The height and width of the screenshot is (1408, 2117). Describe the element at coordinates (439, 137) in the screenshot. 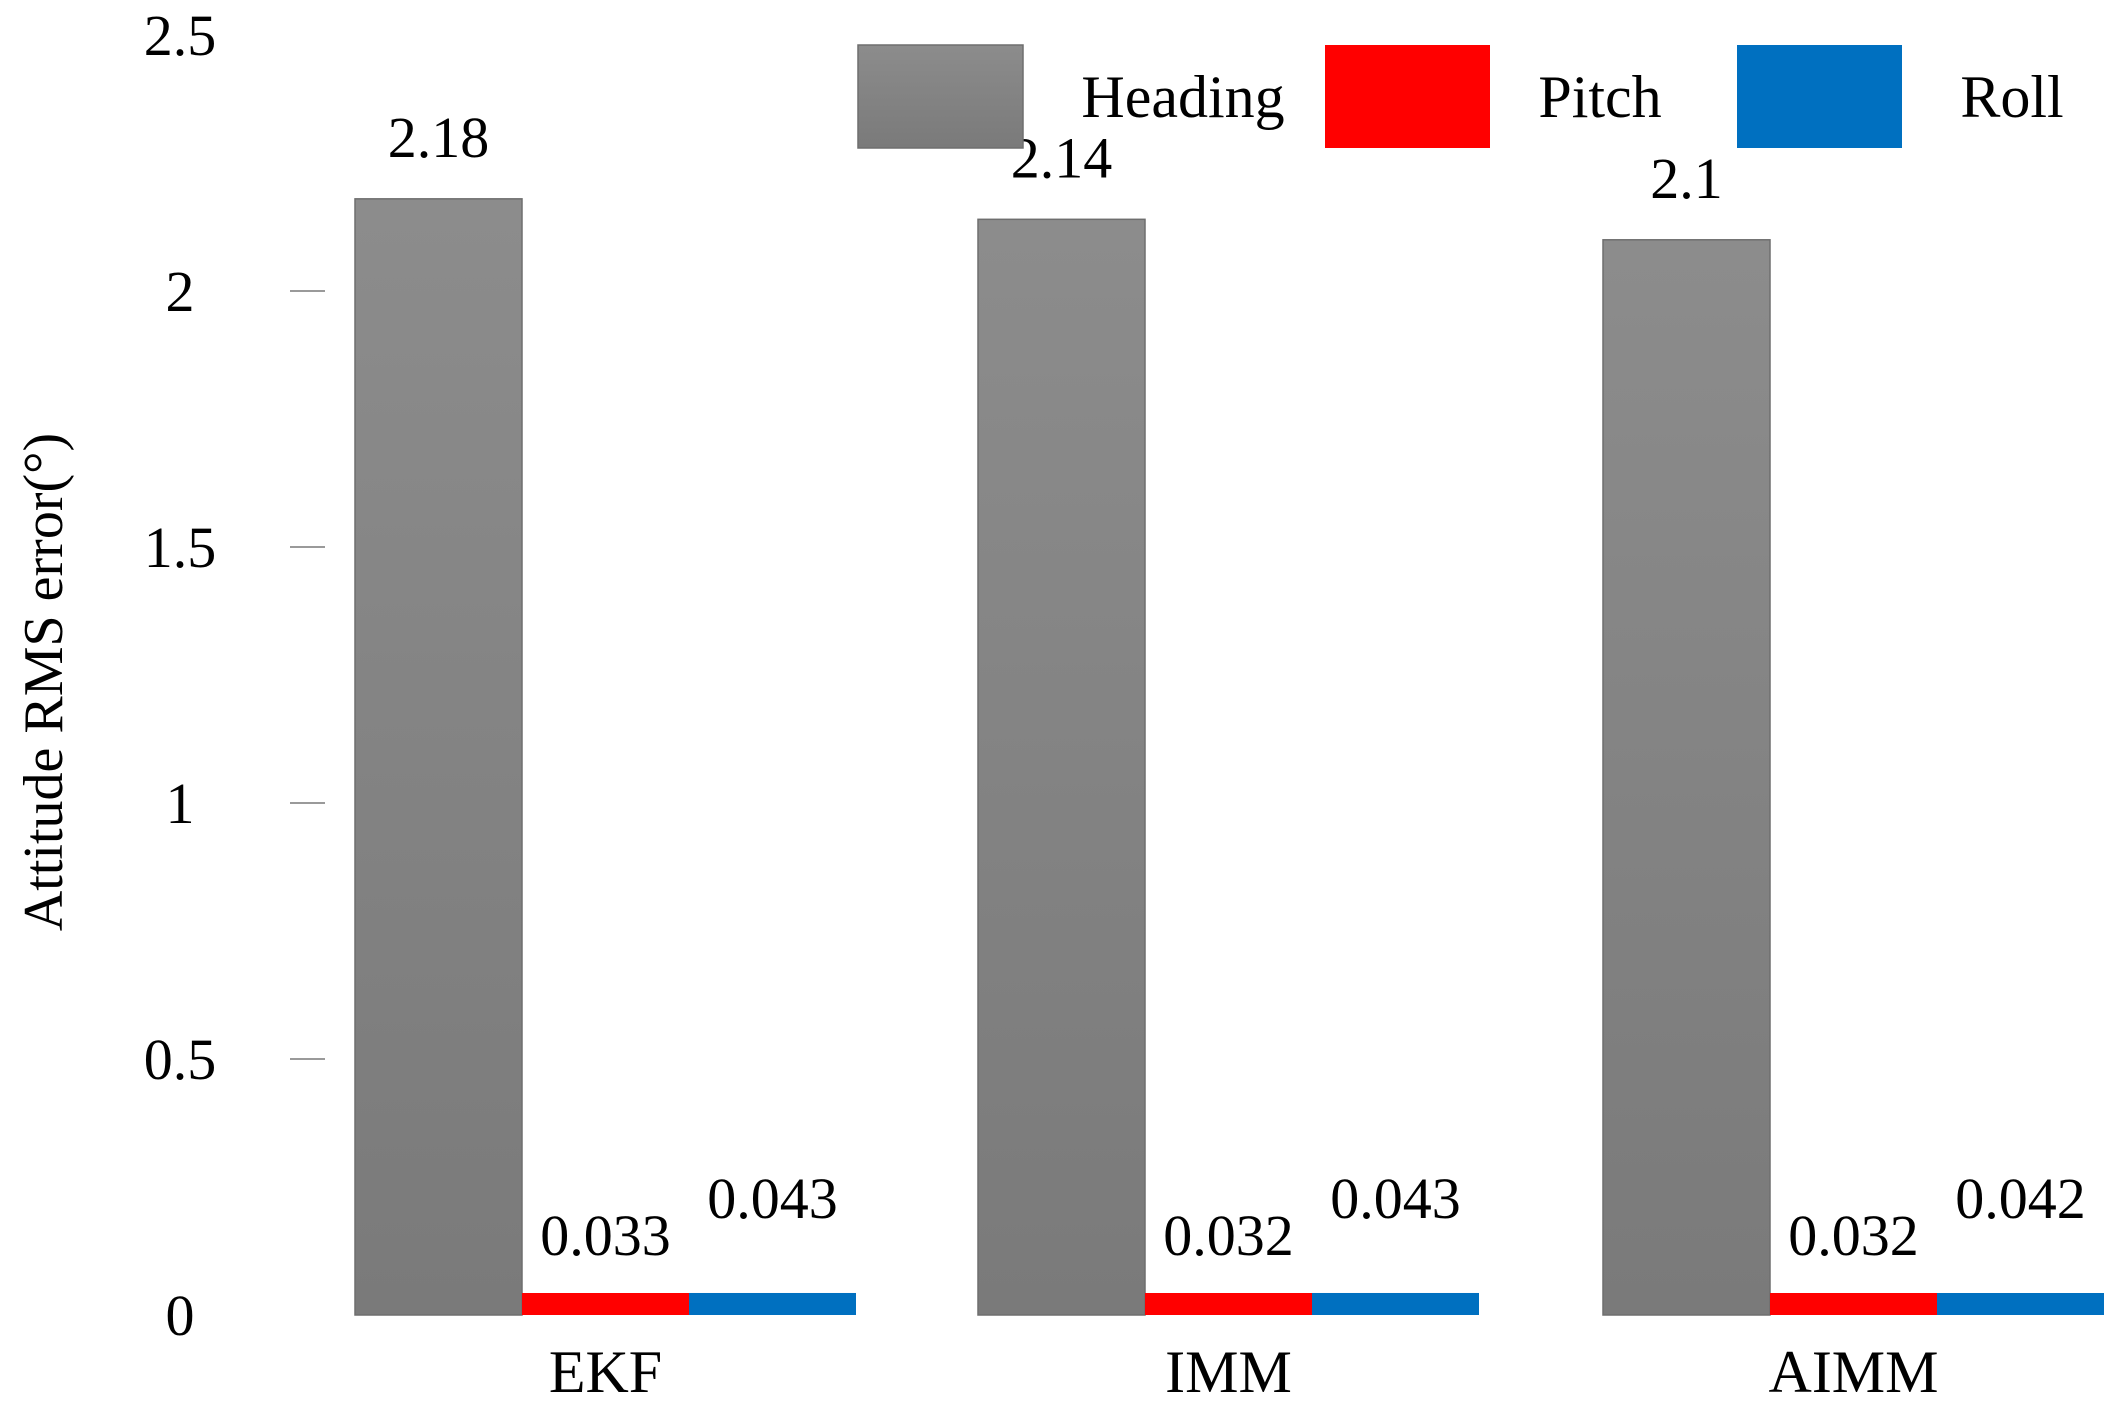

I see `data-label: 2.18` at that location.